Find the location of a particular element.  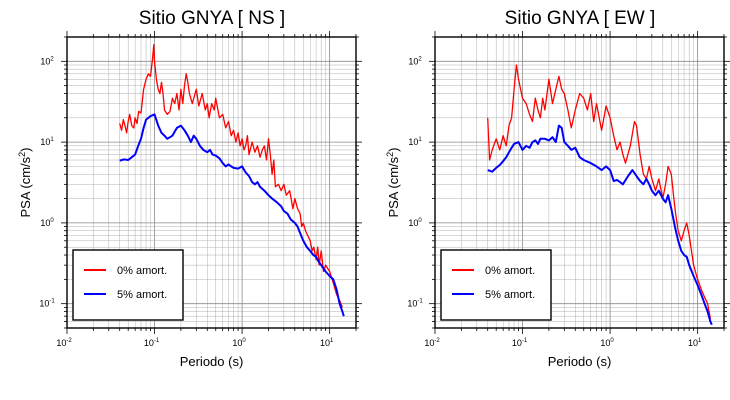

chart-title: Sitio GNYA [ NS ] is located at coordinates (212, 18).